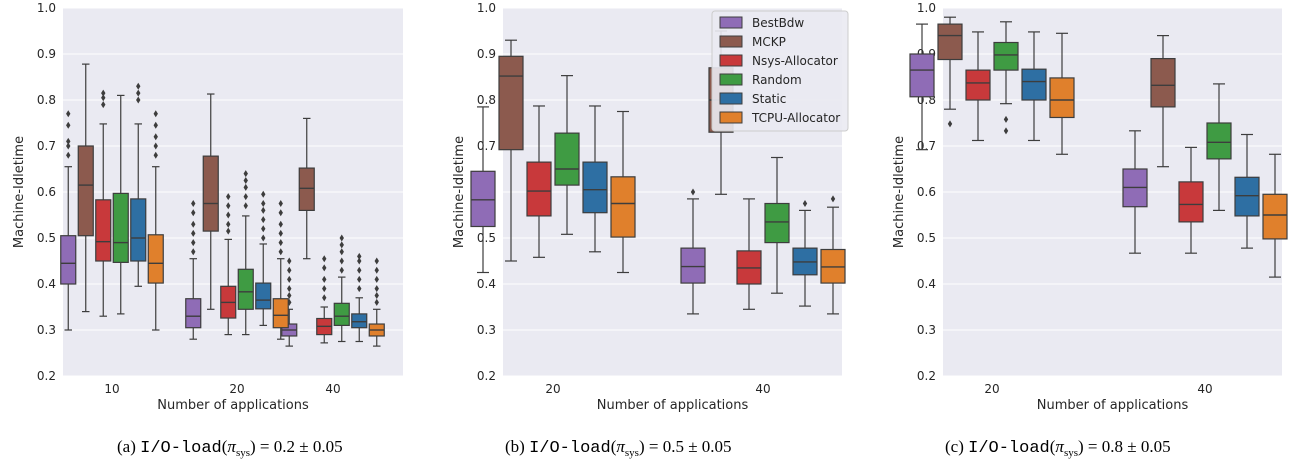 The height and width of the screenshot is (464, 1297). Describe the element at coordinates (769, 42) in the screenshot. I see `legend-label: MCKP` at that location.